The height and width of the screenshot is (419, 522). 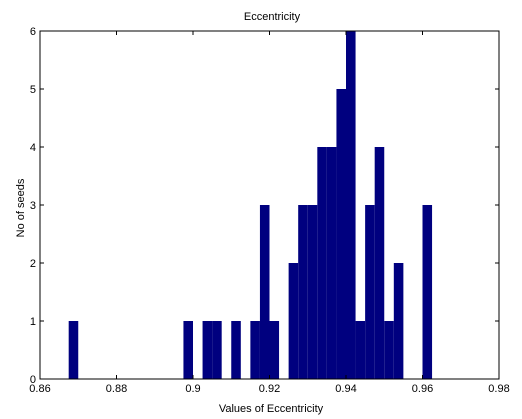 What do you see at coordinates (345, 389) in the screenshot?
I see `x-tick-label: 0.94` at bounding box center [345, 389].